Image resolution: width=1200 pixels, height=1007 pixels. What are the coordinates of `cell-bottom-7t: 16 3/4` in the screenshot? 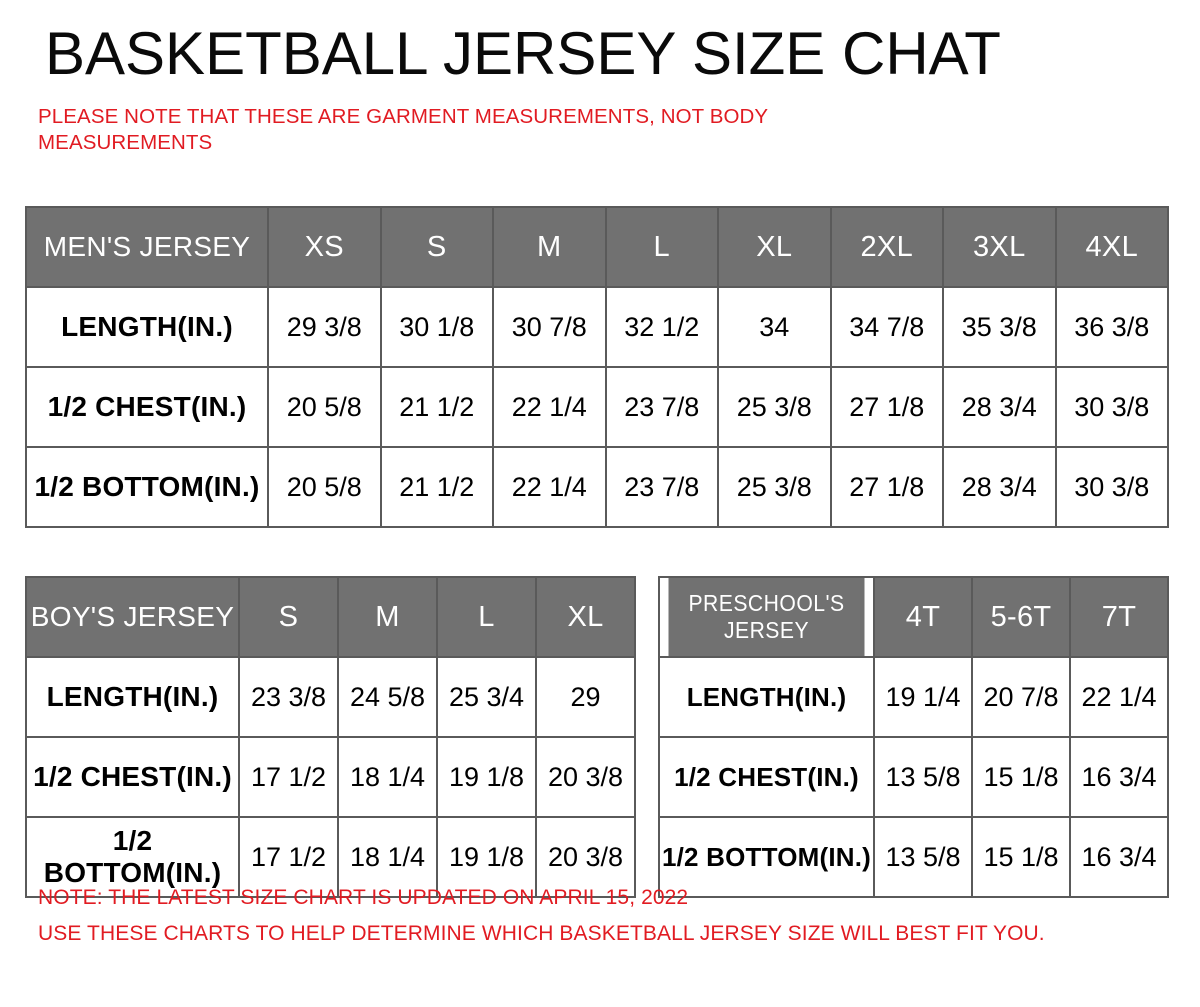 It's located at (1119, 857).